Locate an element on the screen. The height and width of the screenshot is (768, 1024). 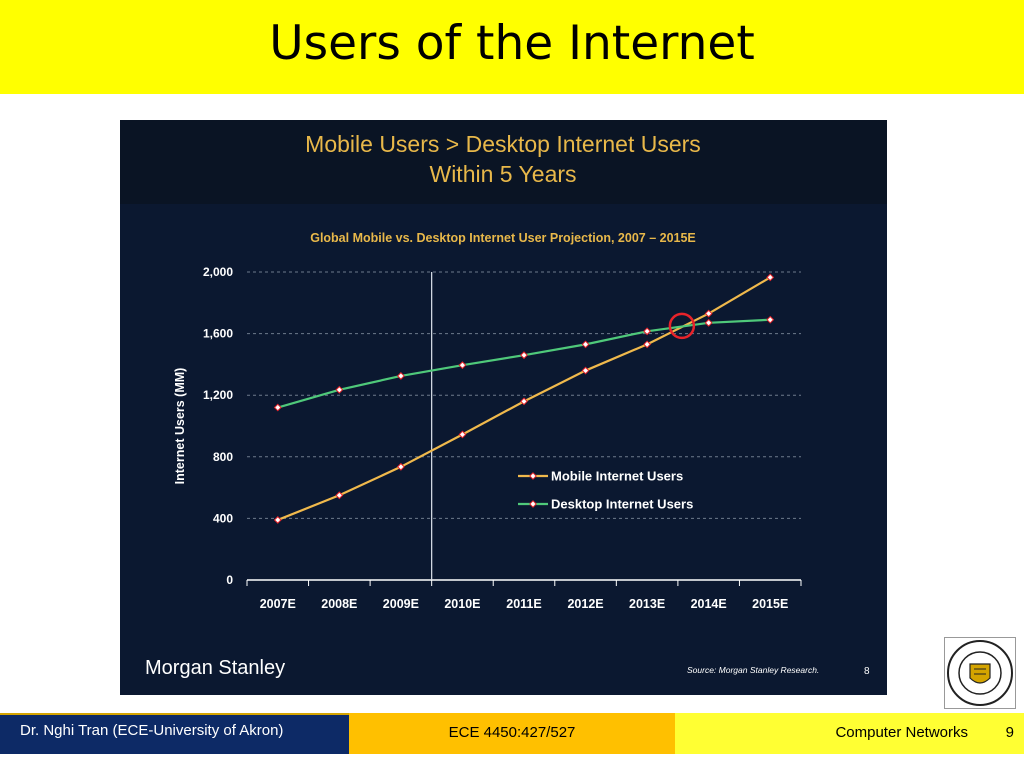
y-axis-label: Internet Users (MM) is located at coordinates (180, 426).